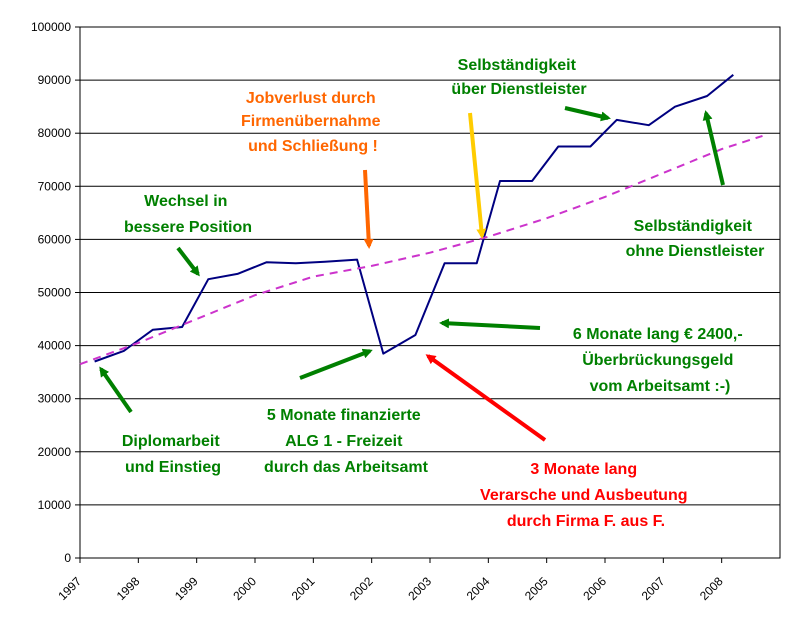 The width and height of the screenshot is (797, 633). I want to click on arrow-selbstaendigkeit-top, so click(587, 114).